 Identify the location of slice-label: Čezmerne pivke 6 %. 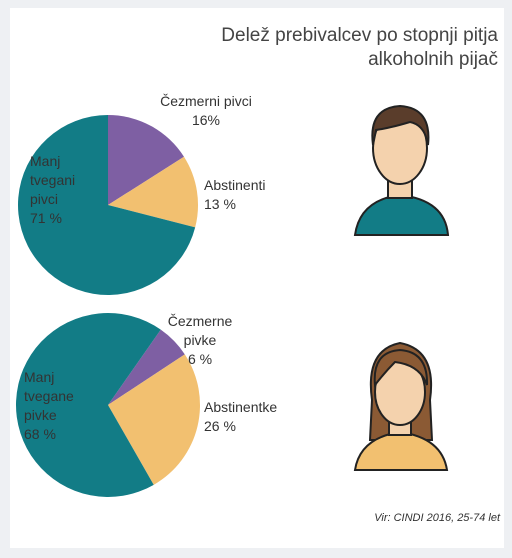
(200, 340).